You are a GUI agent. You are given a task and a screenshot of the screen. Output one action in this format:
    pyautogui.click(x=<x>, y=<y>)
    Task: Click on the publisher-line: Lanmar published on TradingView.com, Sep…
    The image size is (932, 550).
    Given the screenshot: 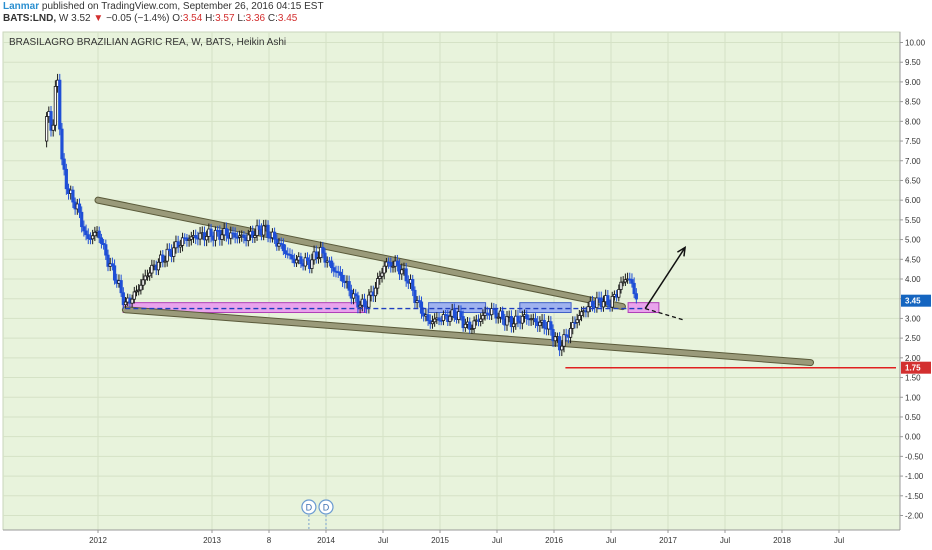 What is the action you would take?
    pyautogui.click(x=163, y=6)
    